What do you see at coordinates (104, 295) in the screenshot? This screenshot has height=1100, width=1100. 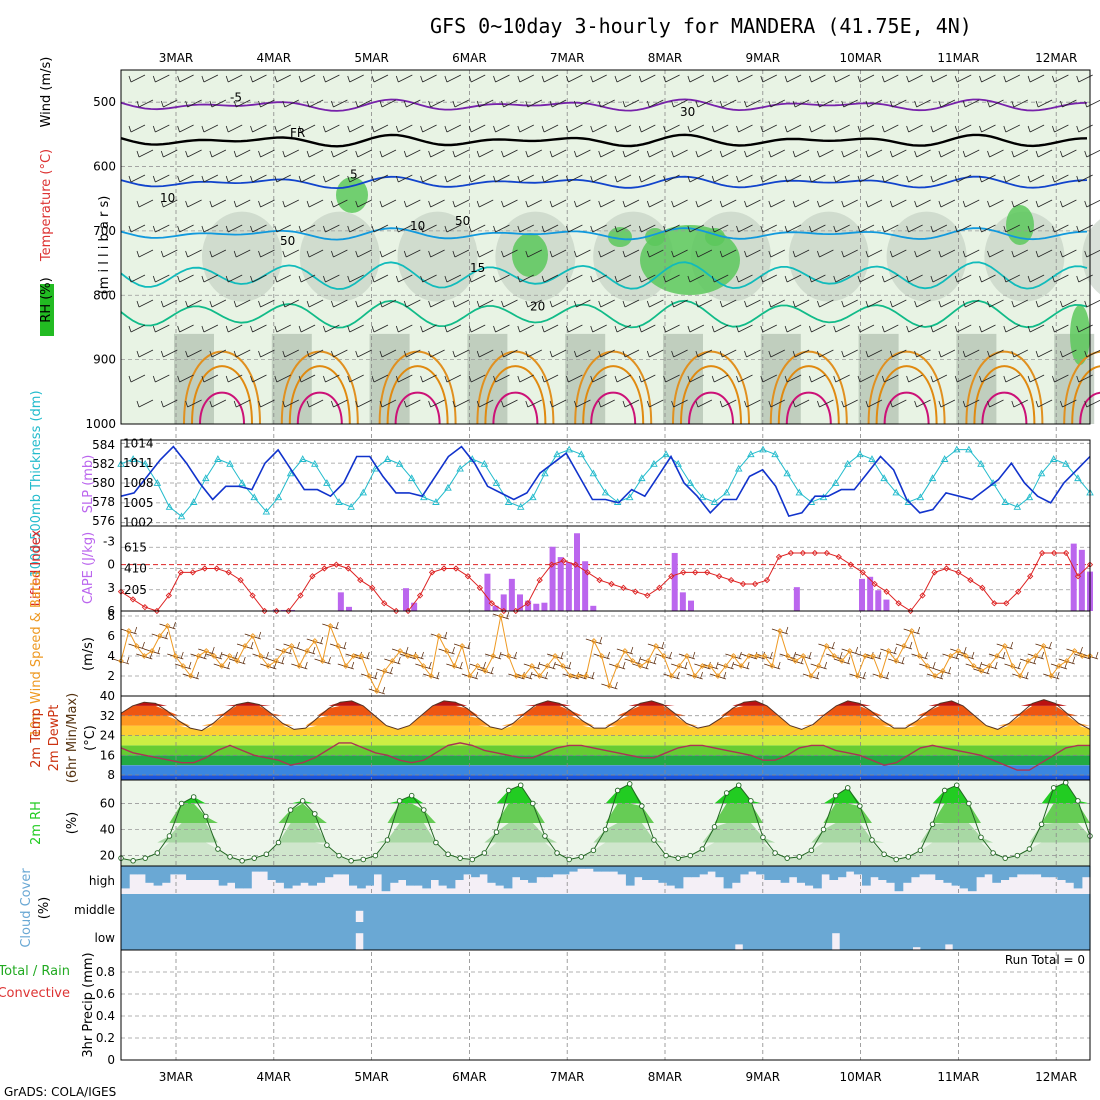 I see `pressure-tick: 800` at bounding box center [104, 295].